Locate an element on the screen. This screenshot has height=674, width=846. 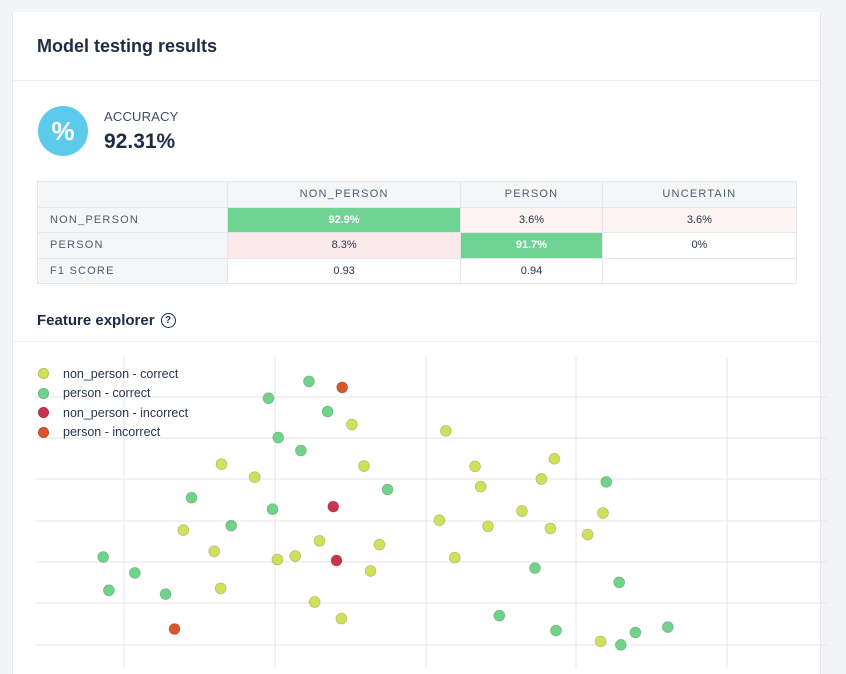
top-strip is located at coordinates (423, 6).